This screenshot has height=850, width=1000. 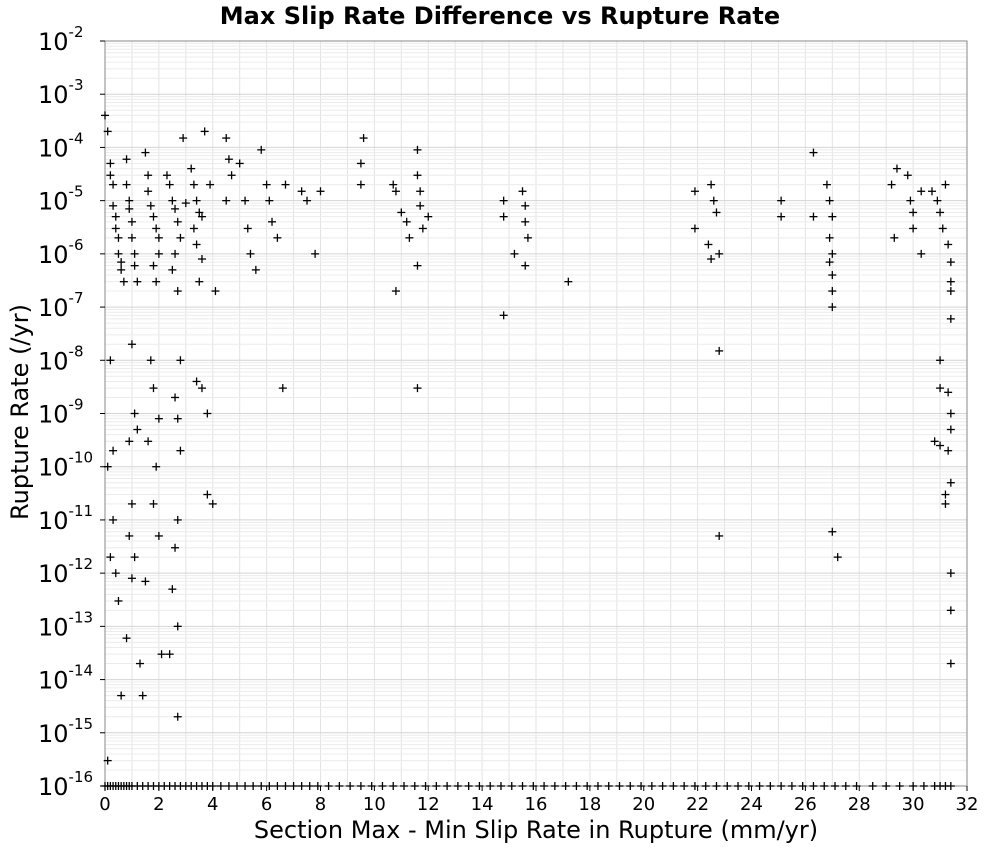 What do you see at coordinates (61, 252) in the screenshot?
I see `y-tick-label: 10⁻⁶` at bounding box center [61, 252].